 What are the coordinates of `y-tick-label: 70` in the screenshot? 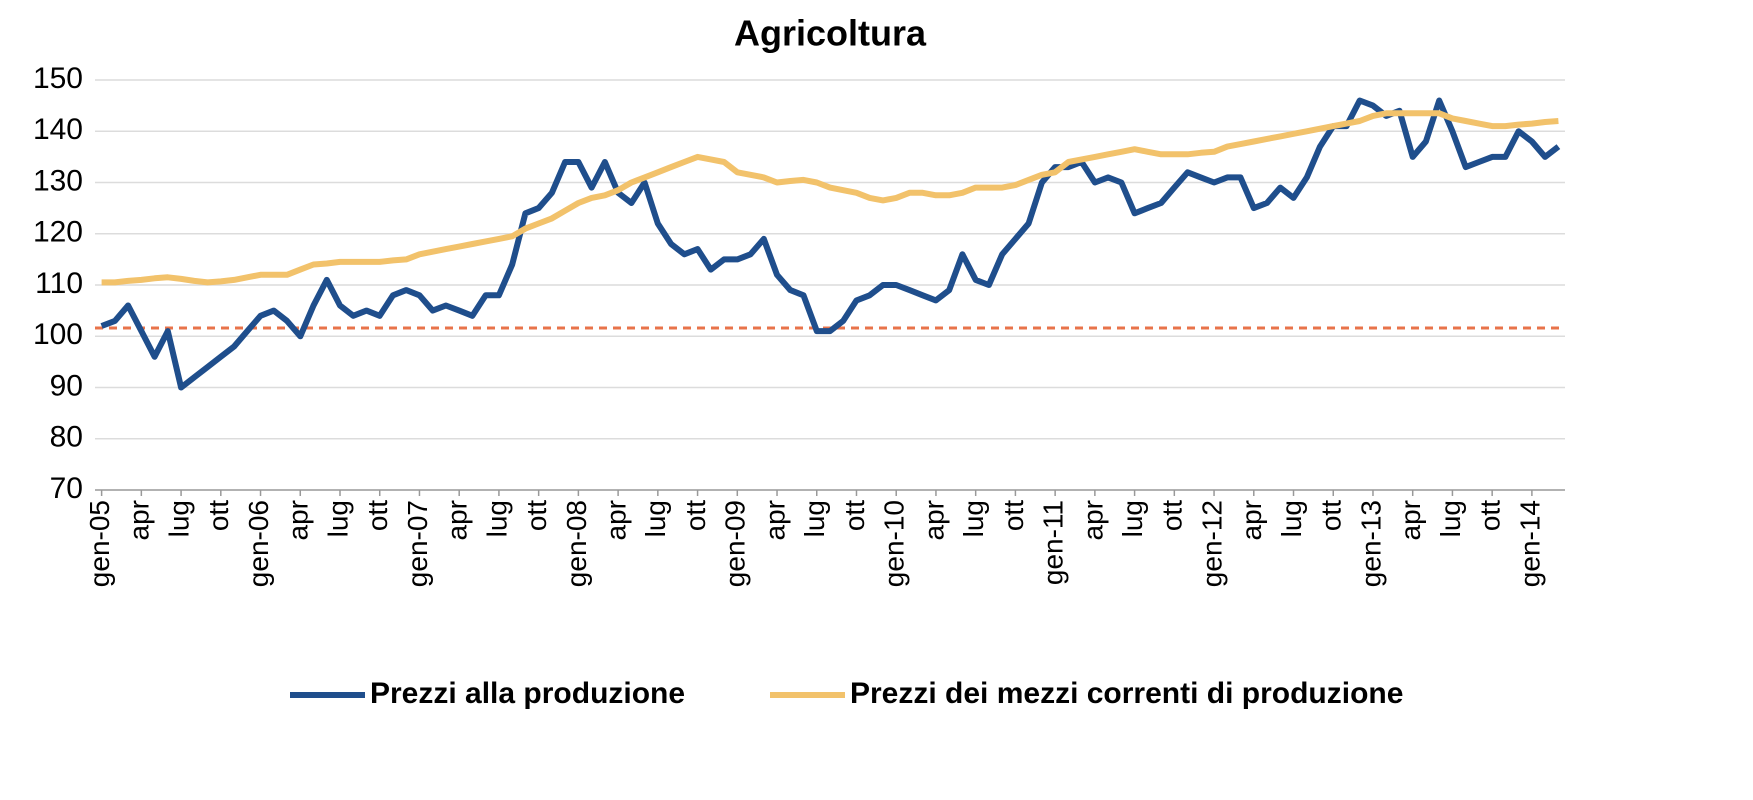 It's located at (66, 488).